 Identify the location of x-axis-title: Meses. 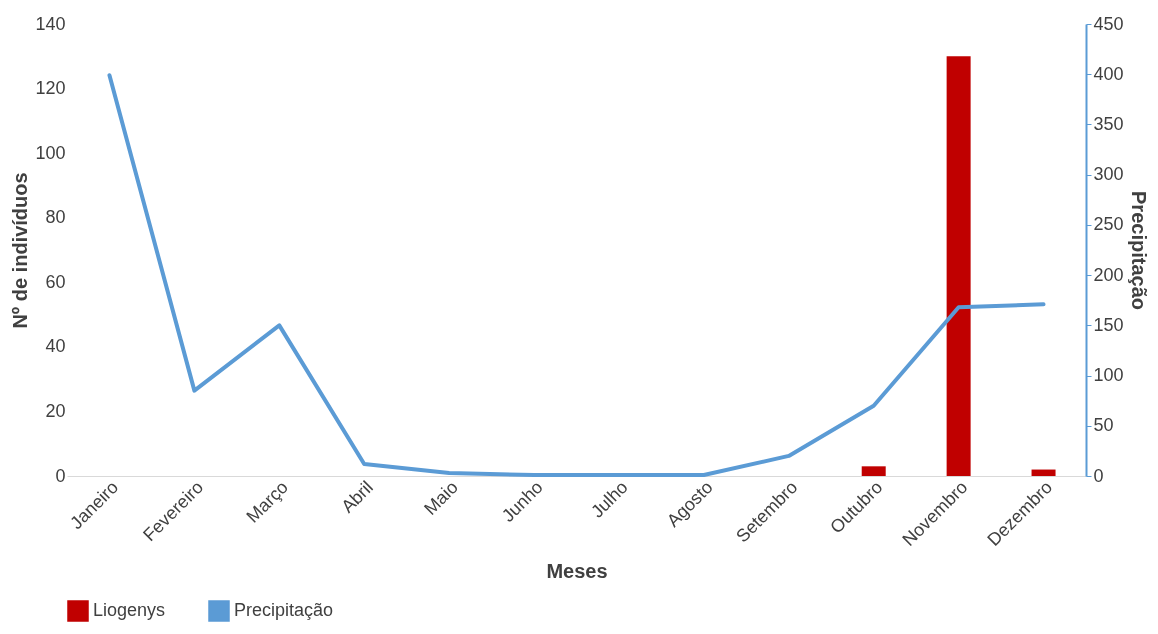
(577, 570).